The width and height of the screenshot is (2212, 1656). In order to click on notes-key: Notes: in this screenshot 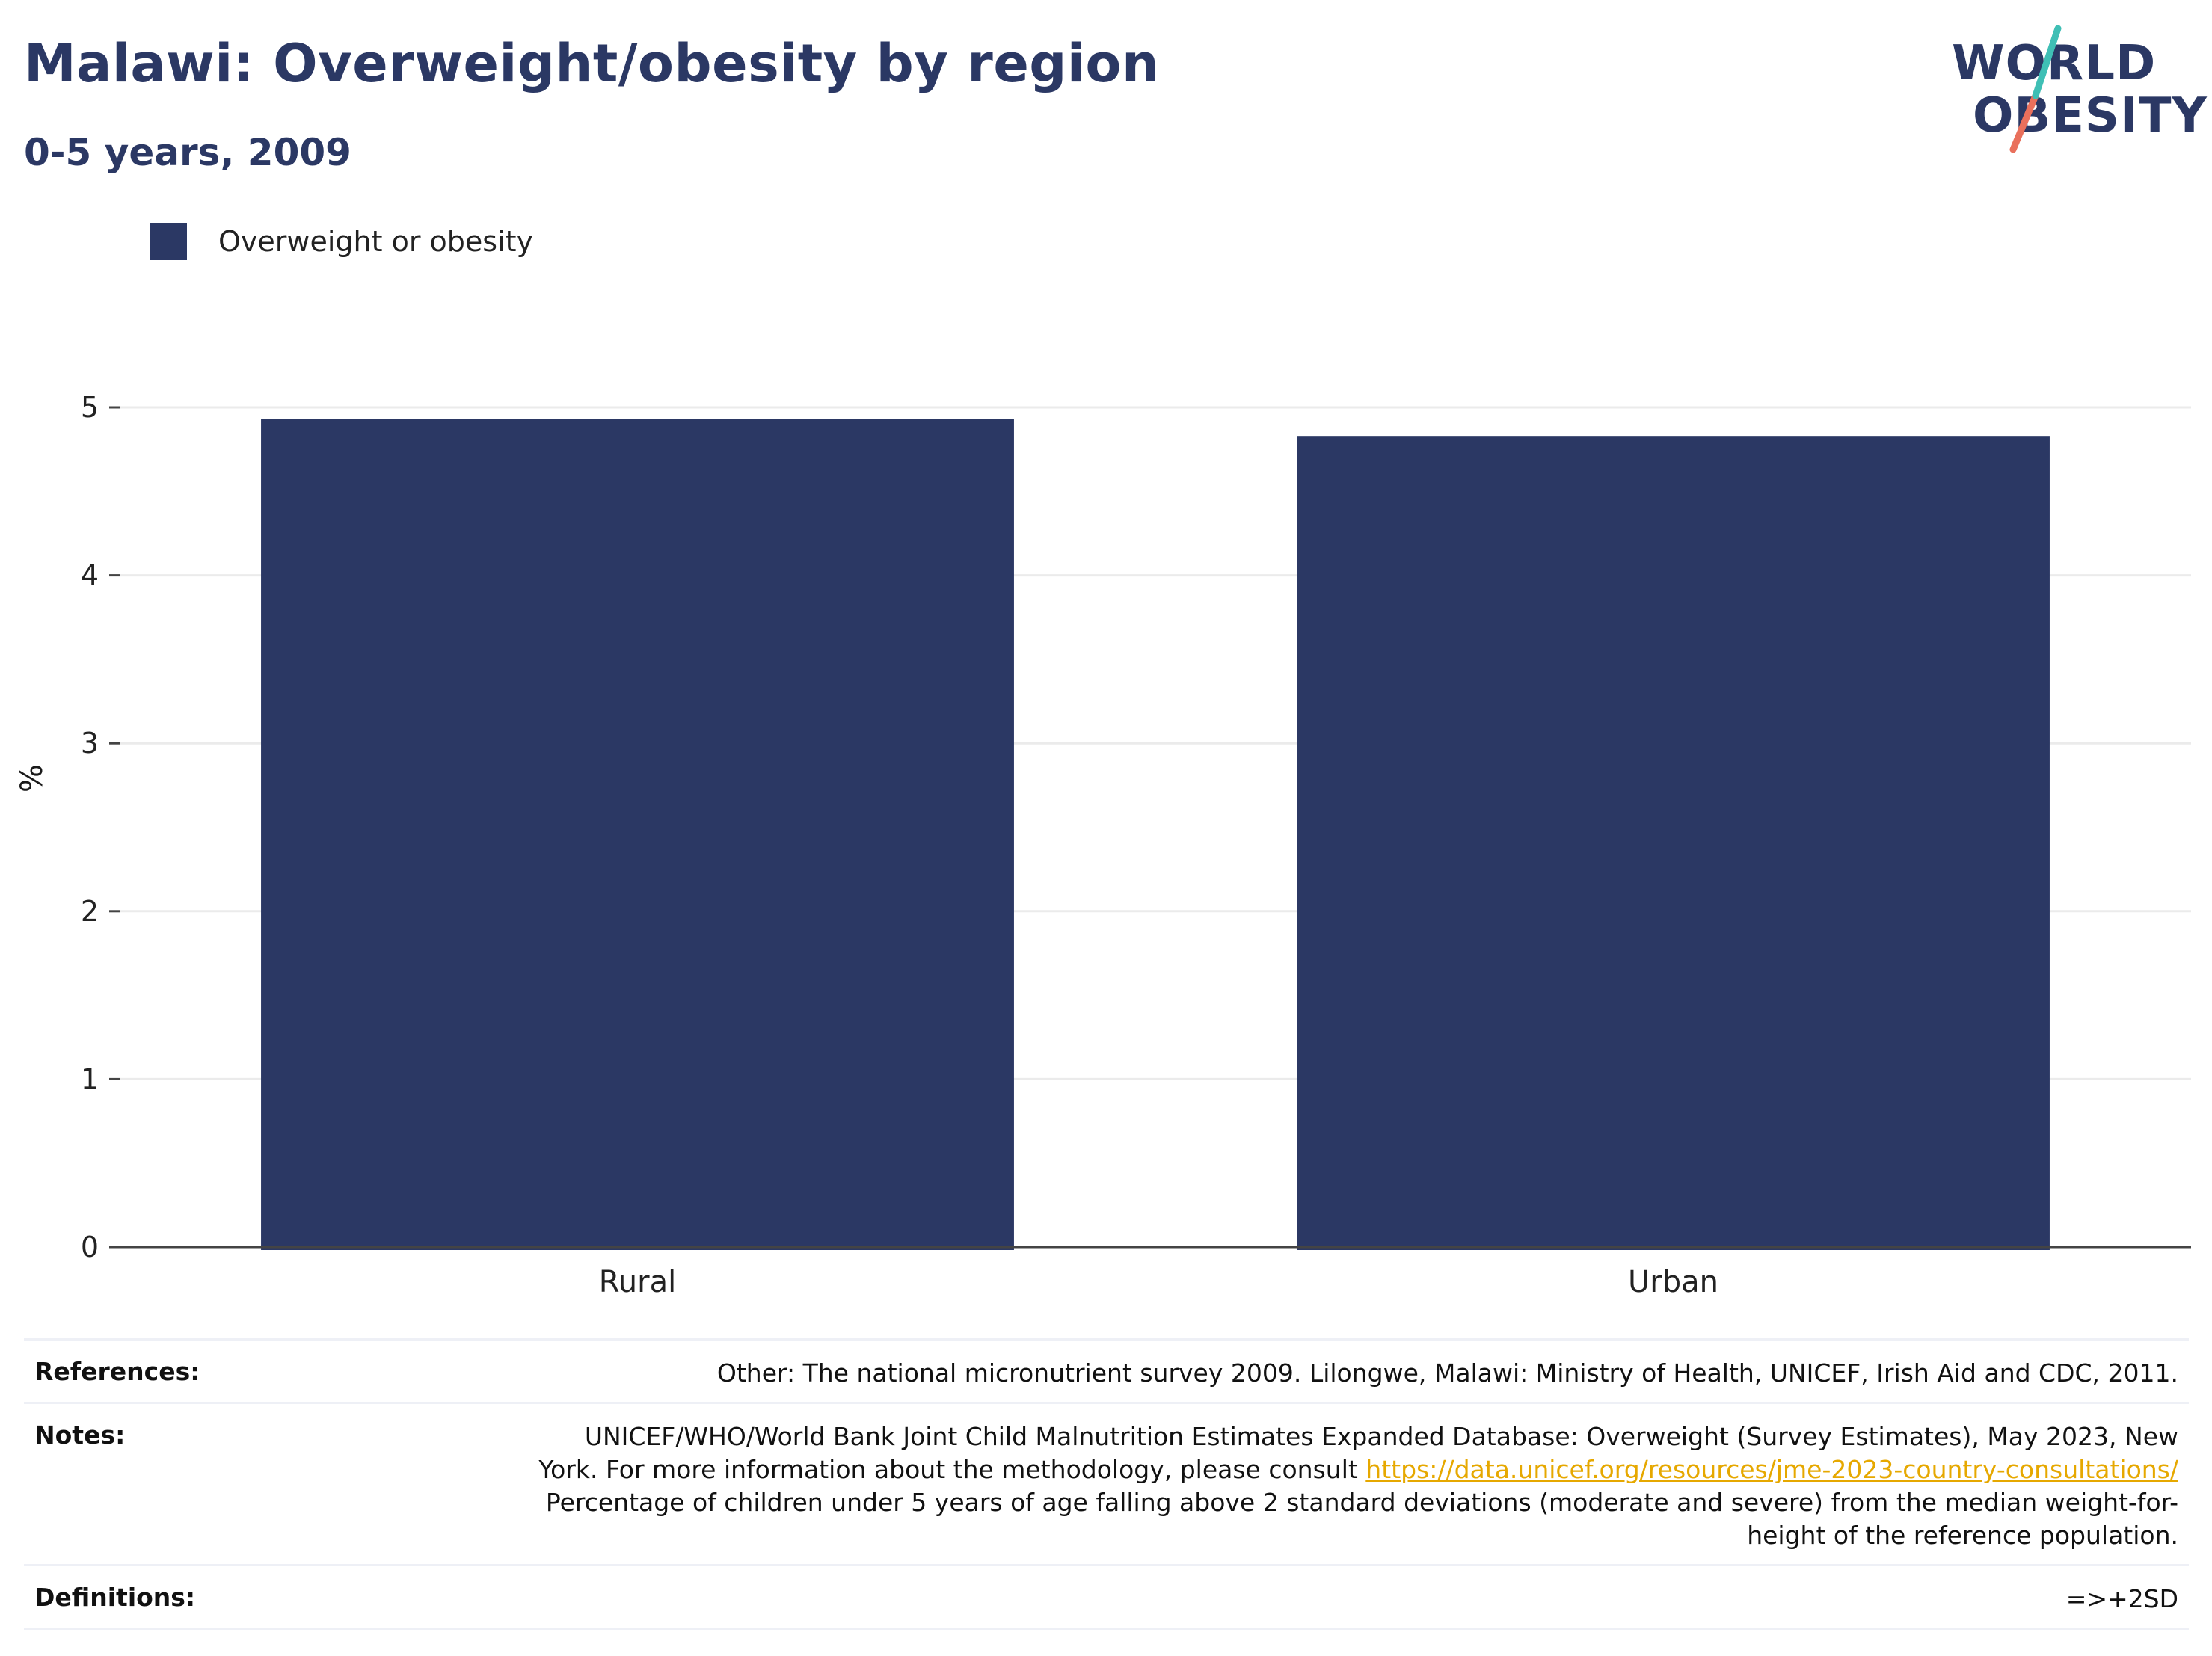, I will do `click(80, 1435)`.